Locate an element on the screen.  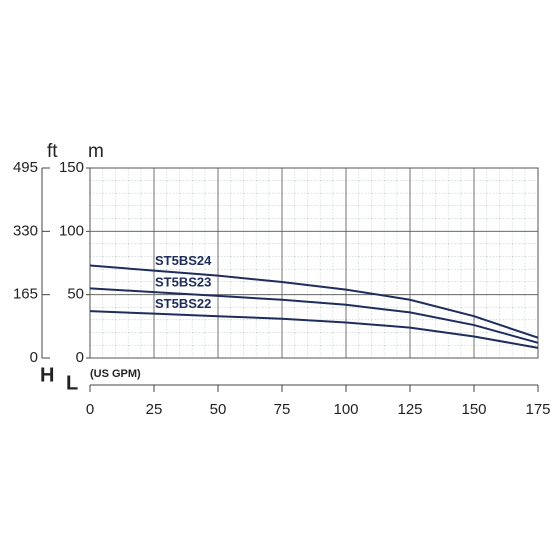
x-tick-label: 50 is located at coordinates (218, 409).